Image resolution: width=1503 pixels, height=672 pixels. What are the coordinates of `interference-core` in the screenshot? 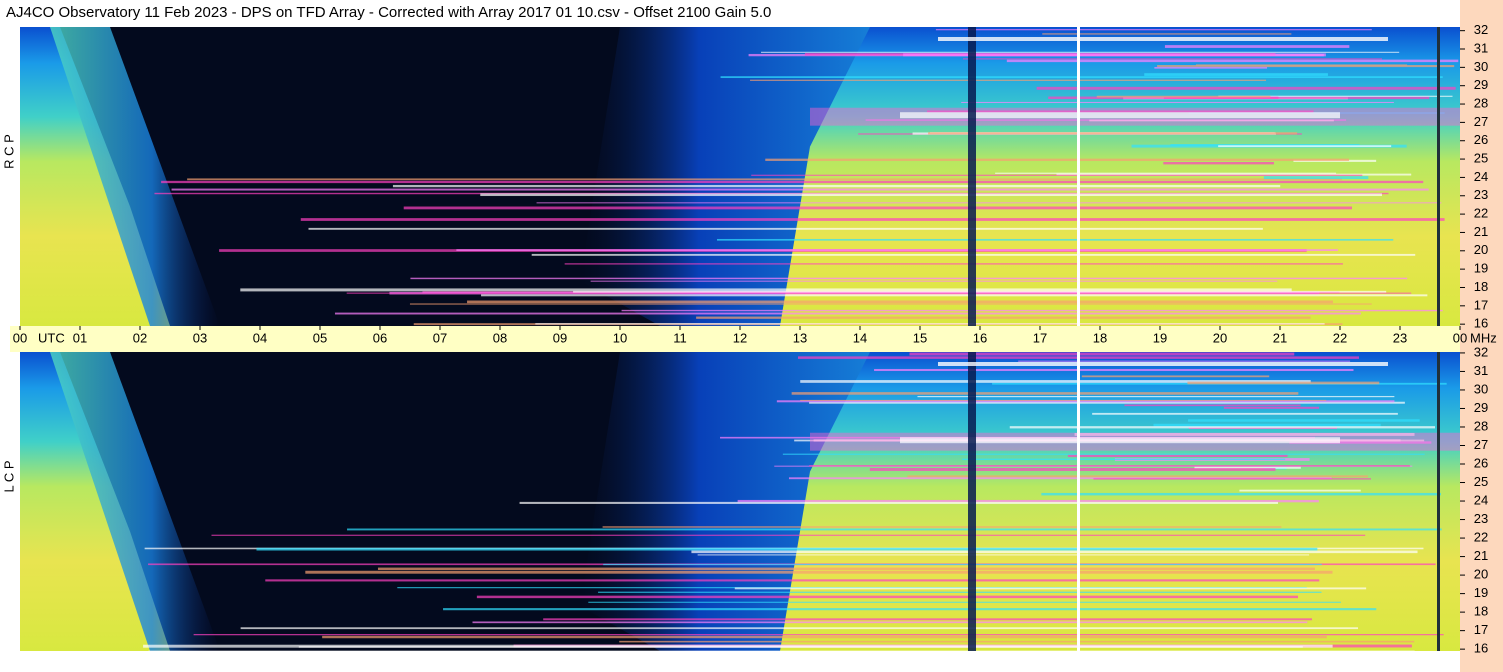 It's located at (1120, 115).